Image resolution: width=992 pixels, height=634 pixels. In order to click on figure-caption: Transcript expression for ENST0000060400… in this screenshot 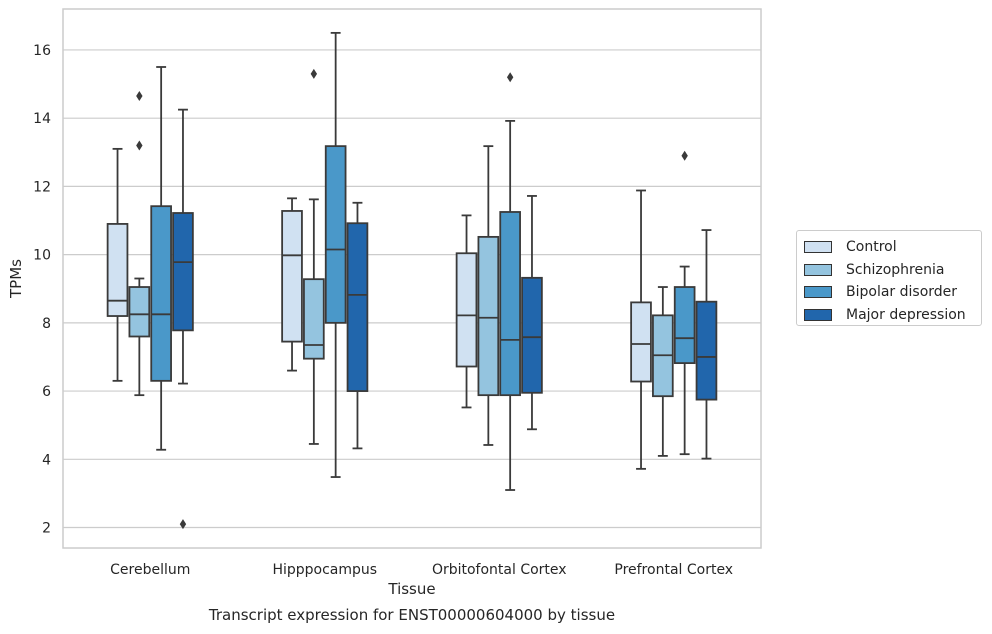, I will do `click(412, 615)`.